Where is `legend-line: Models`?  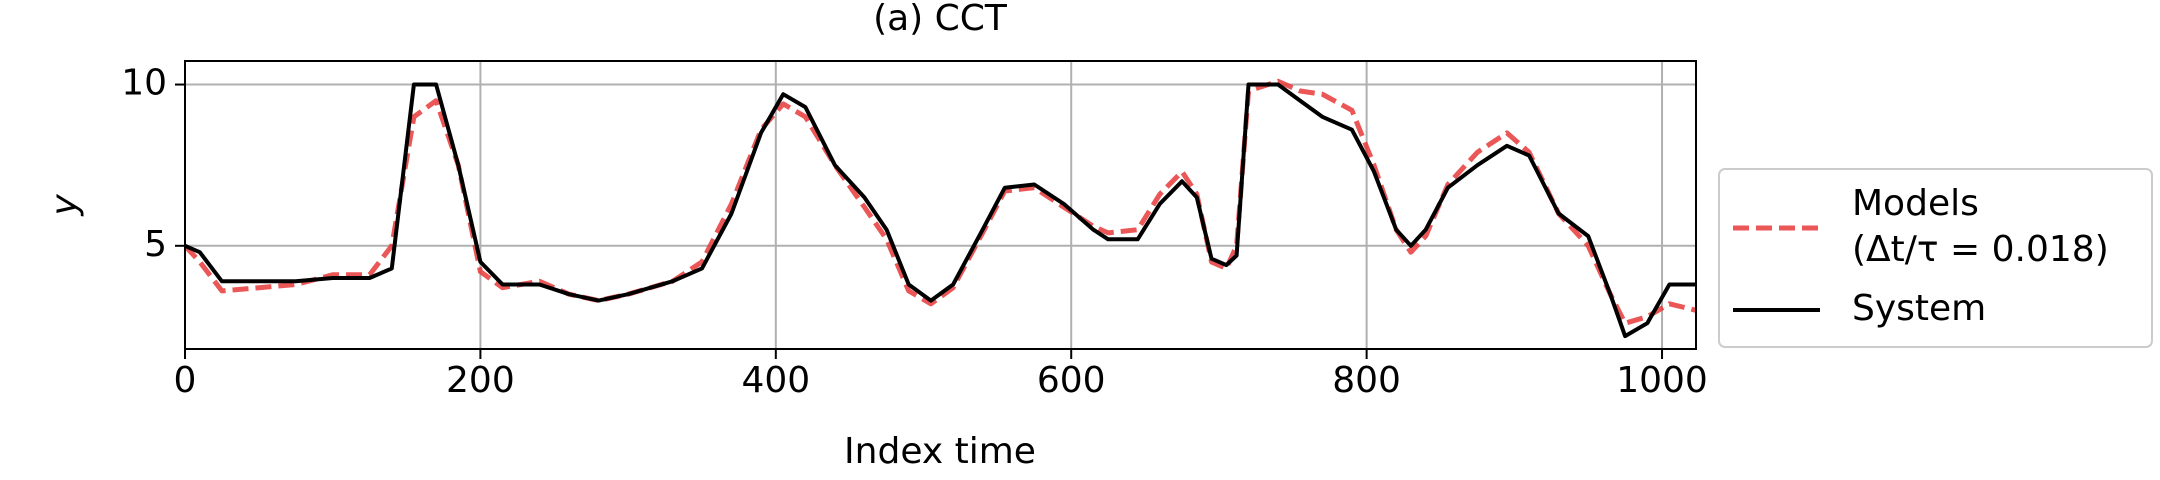
legend-line: Models is located at coordinates (1915, 203).